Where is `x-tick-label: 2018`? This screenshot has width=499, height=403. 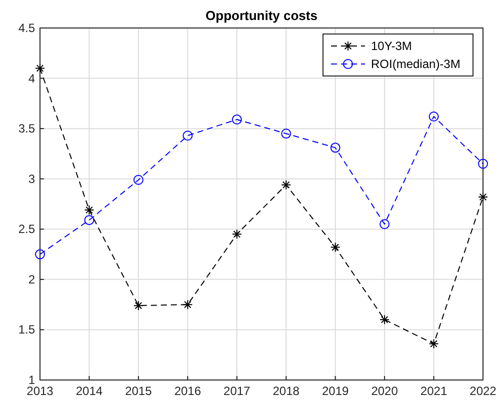 x-tick-label: 2018 is located at coordinates (286, 391).